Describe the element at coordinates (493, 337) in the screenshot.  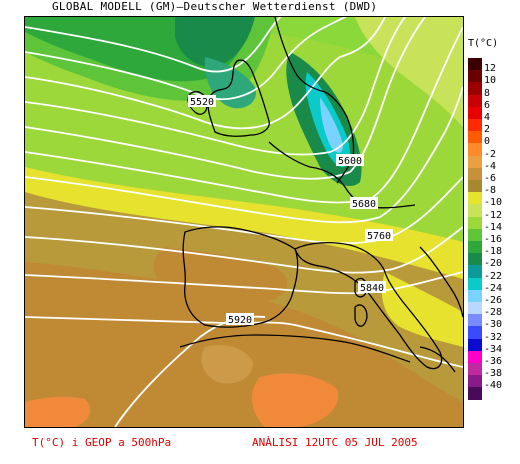
I see `legend-tick-label: -32` at that location.